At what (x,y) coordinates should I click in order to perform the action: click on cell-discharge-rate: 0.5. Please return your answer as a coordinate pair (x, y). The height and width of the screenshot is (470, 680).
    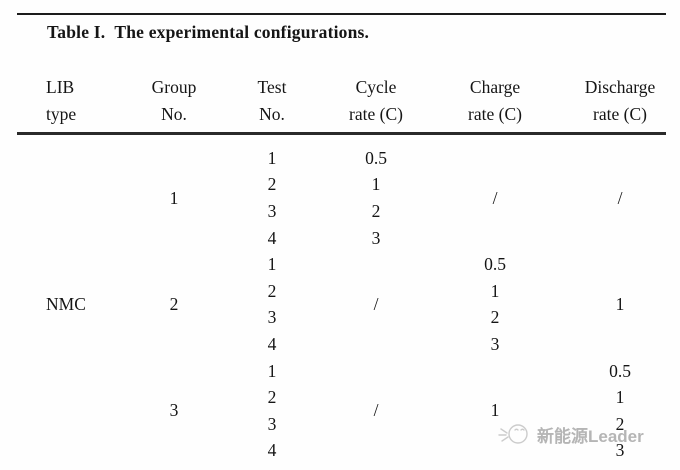
    Looking at the image, I should click on (620, 370).